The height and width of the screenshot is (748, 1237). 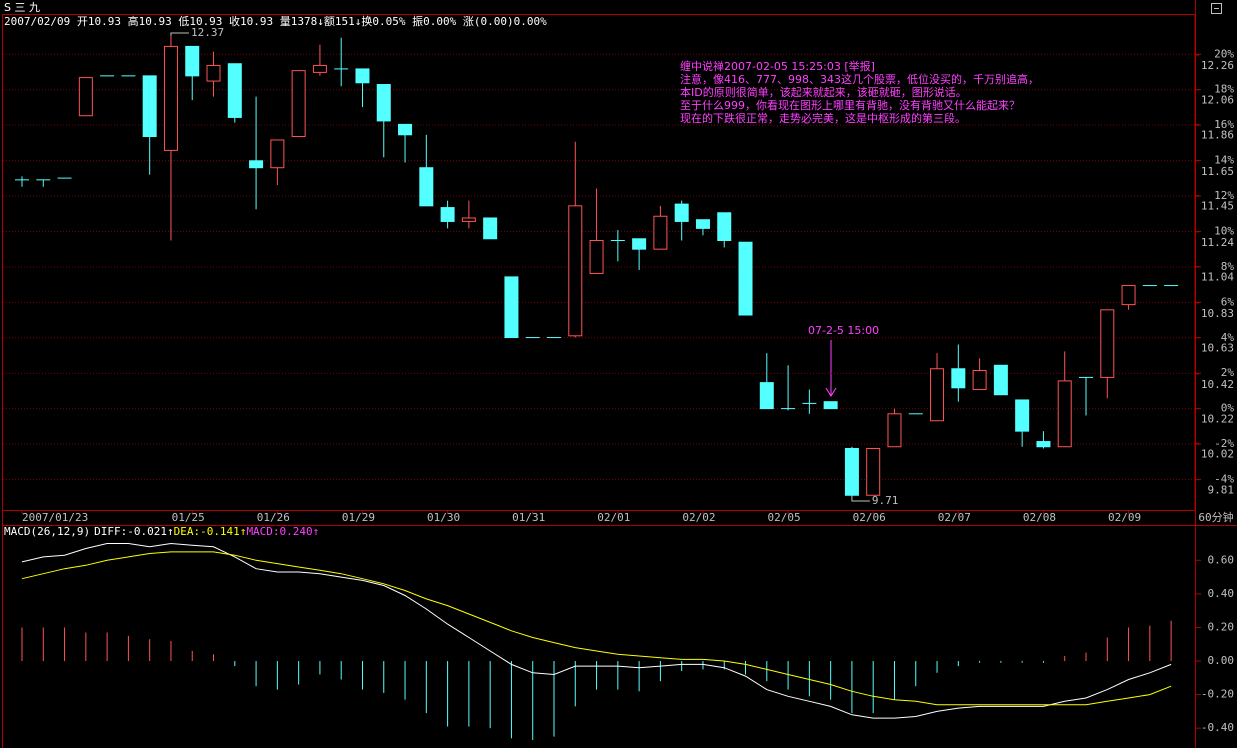 I want to click on x-tick-label: 02/01, so click(x=613, y=517).